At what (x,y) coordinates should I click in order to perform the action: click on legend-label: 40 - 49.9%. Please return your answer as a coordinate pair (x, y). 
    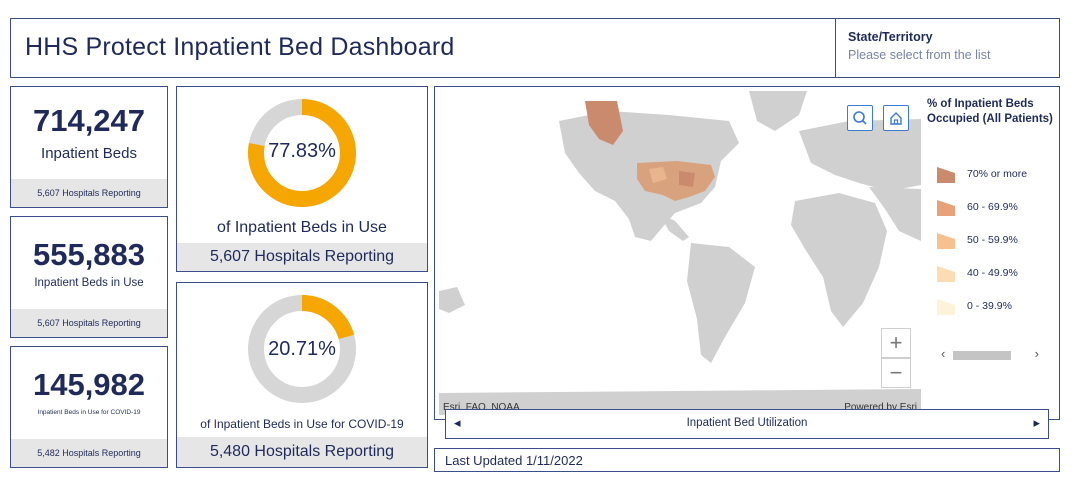
    Looking at the image, I should click on (992, 273).